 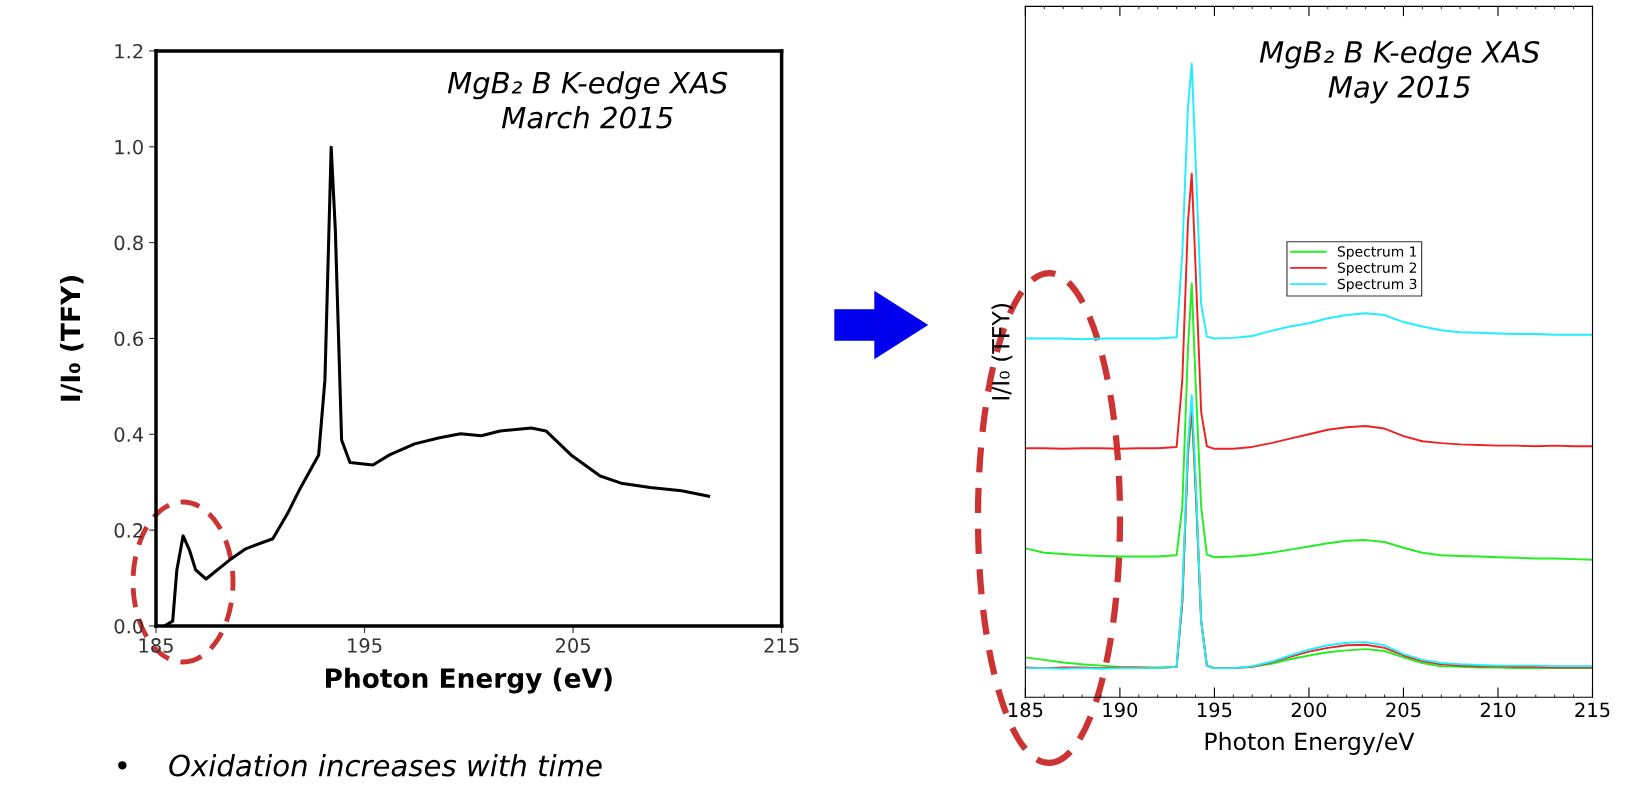 I want to click on y-tick-label: 1.0, so click(x=129, y=147).